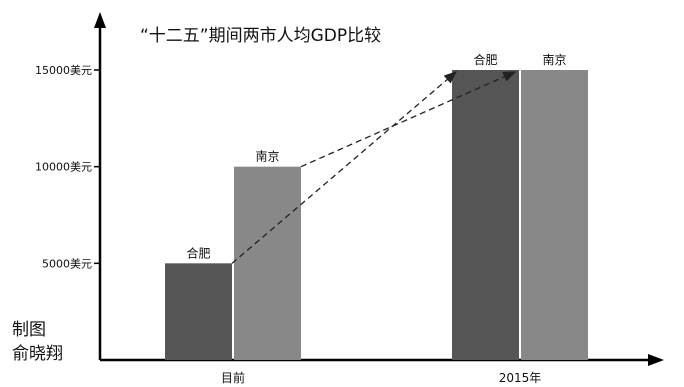 This screenshot has width=684, height=387. I want to click on credit: 制图 俞晓翔, so click(37, 342).